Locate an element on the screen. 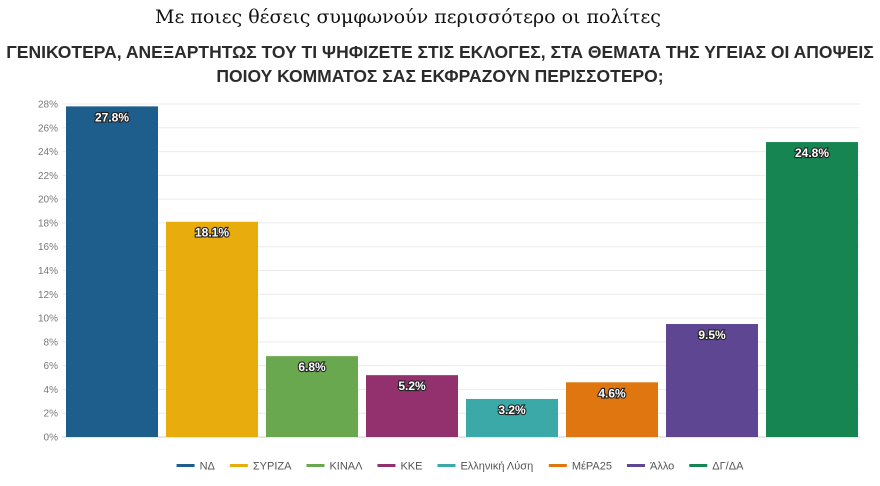  y-tick-label: 2% is located at coordinates (51, 414).